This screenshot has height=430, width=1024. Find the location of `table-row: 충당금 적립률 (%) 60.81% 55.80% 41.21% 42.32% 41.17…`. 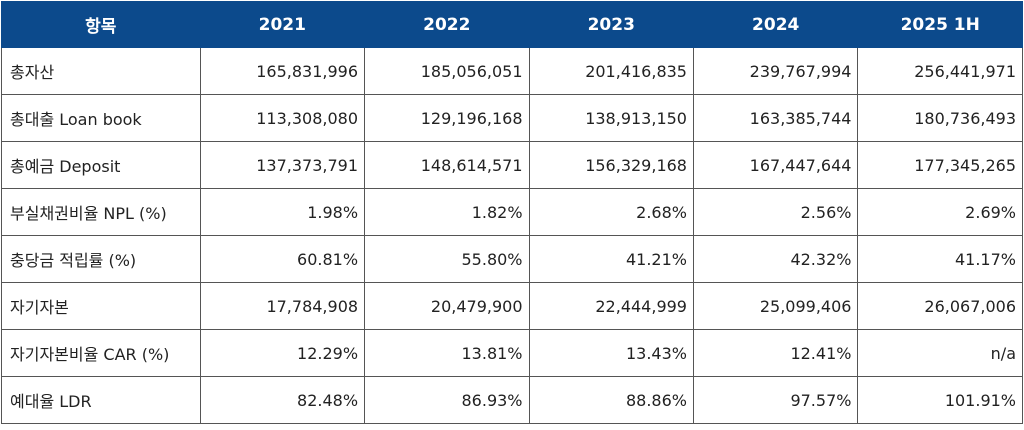

table-row: 충당금 적립률 (%) 60.81% 55.80% 41.21% 42.32% 41.17… is located at coordinates (512, 259).